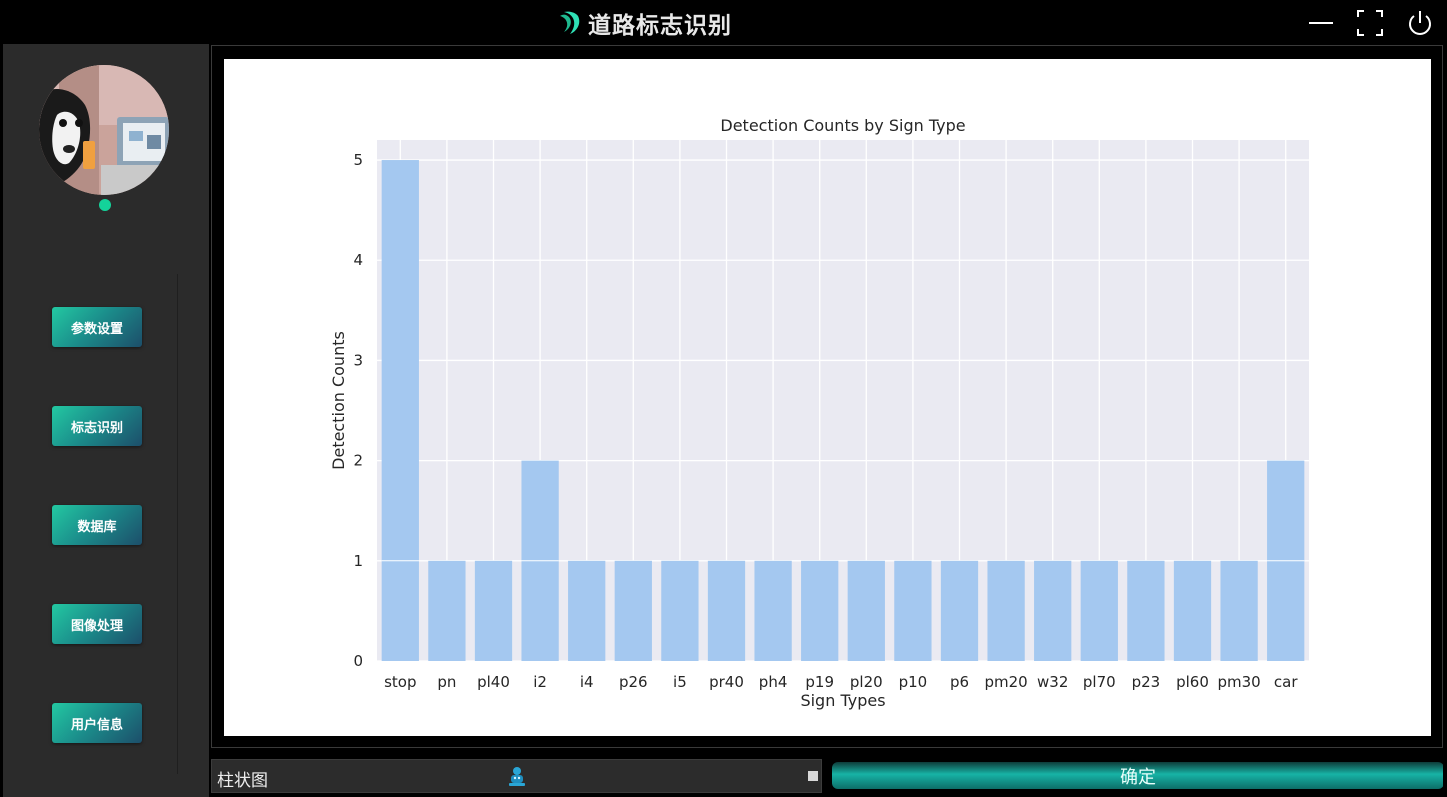 Image resolution: width=1447 pixels, height=797 pixels. What do you see at coordinates (959, 610) in the screenshot?
I see `bar-p6` at bounding box center [959, 610].